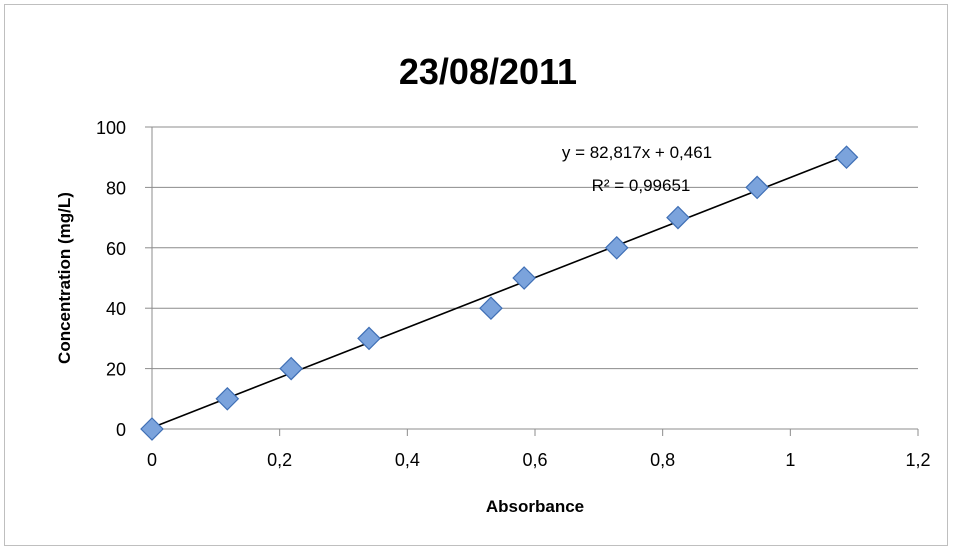 The height and width of the screenshot is (551, 954). What do you see at coordinates (534, 460) in the screenshot?
I see `x-tick-label: 0,6` at bounding box center [534, 460].